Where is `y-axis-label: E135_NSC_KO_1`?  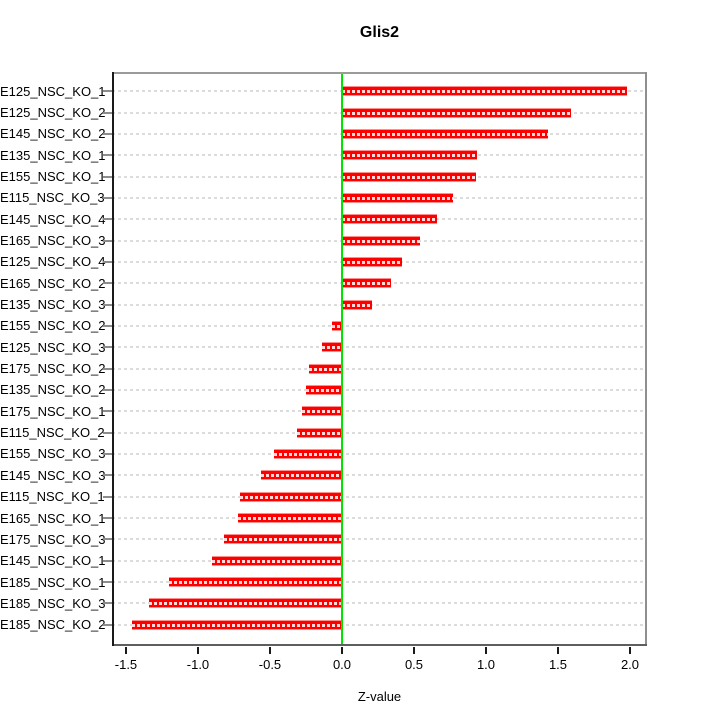
y-axis-label: E135_NSC_KO_1 is located at coordinates (53, 155).